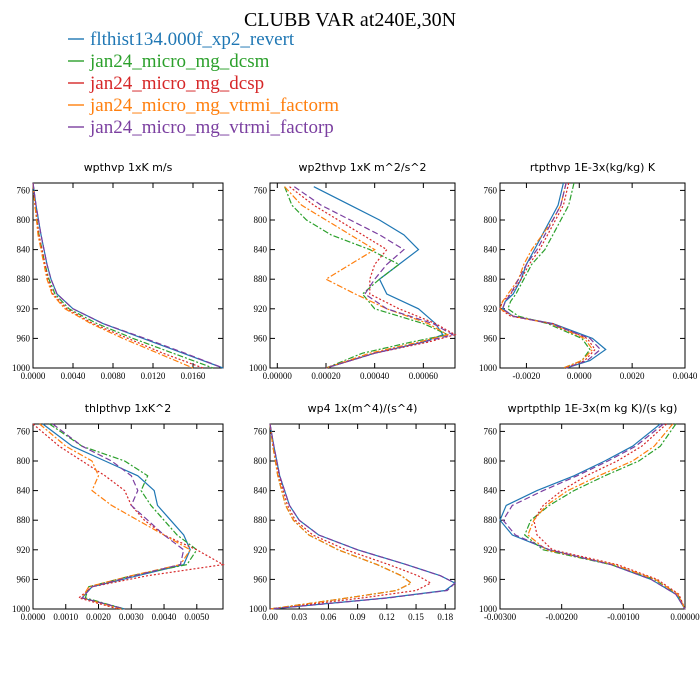 The image size is (700, 700). I want to click on legend-label: jan24_micro_mg_vtrmi_factorp, so click(211, 127).